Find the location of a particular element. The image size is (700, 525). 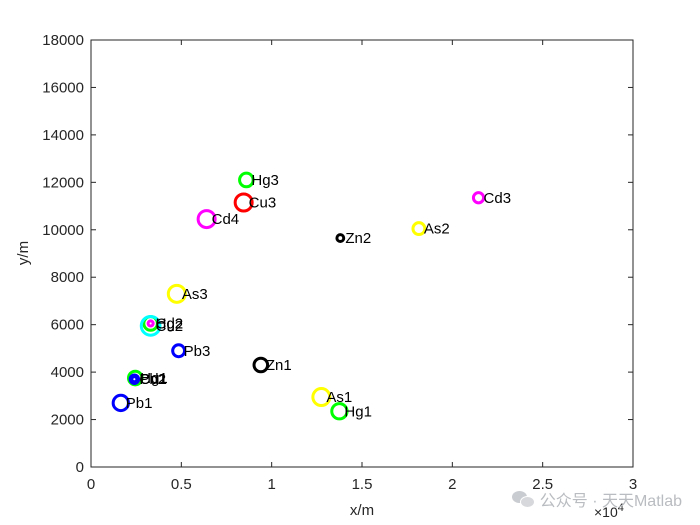

x-tick-label: 0.5 is located at coordinates (181, 484).